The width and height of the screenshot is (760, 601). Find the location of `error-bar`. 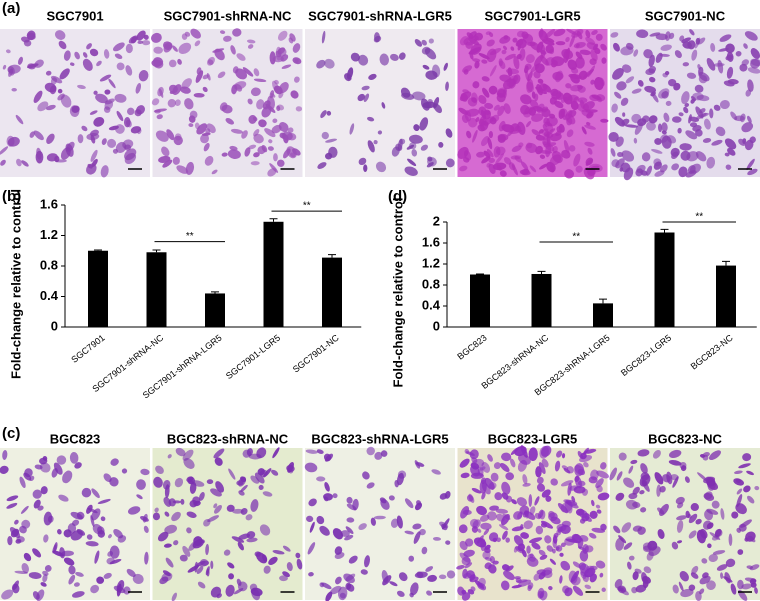

error-bar is located at coordinates (726, 263).